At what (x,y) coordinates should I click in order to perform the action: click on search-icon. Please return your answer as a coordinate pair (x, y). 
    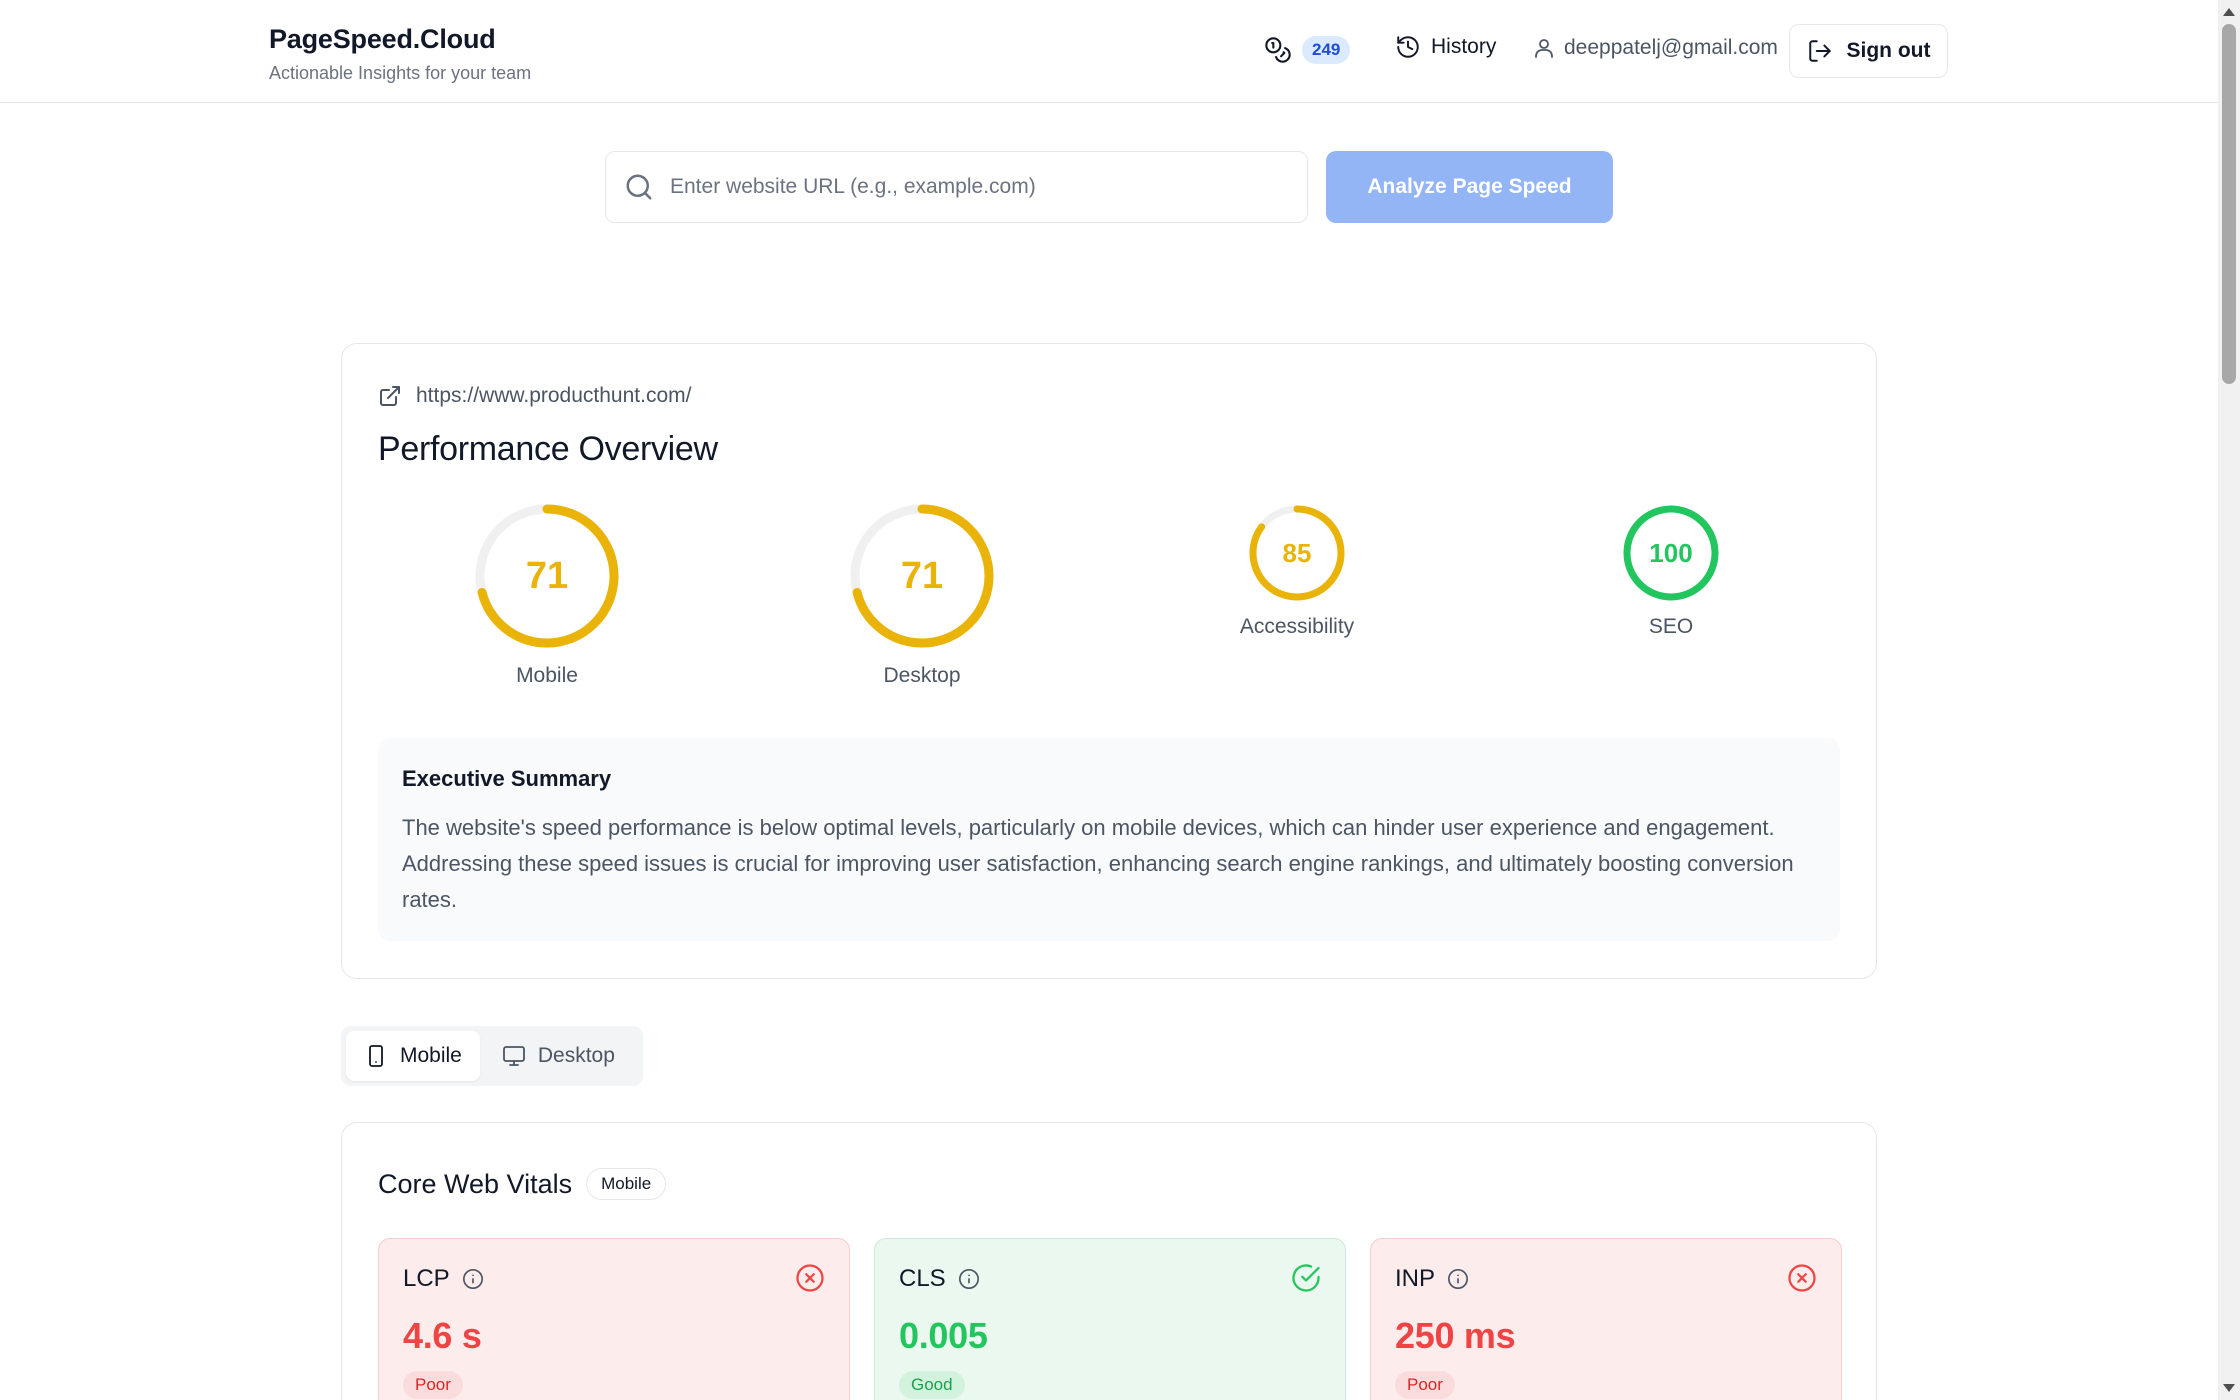
    Looking at the image, I should click on (639, 187).